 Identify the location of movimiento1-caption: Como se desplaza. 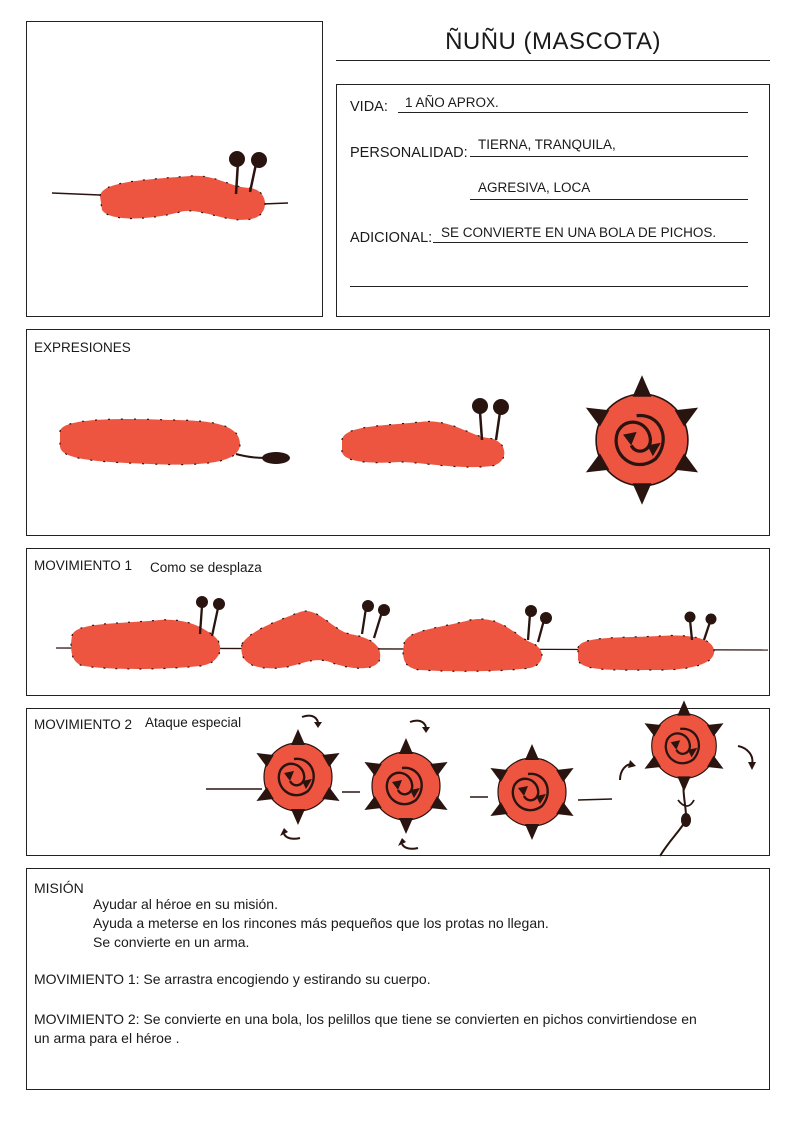
(206, 567).